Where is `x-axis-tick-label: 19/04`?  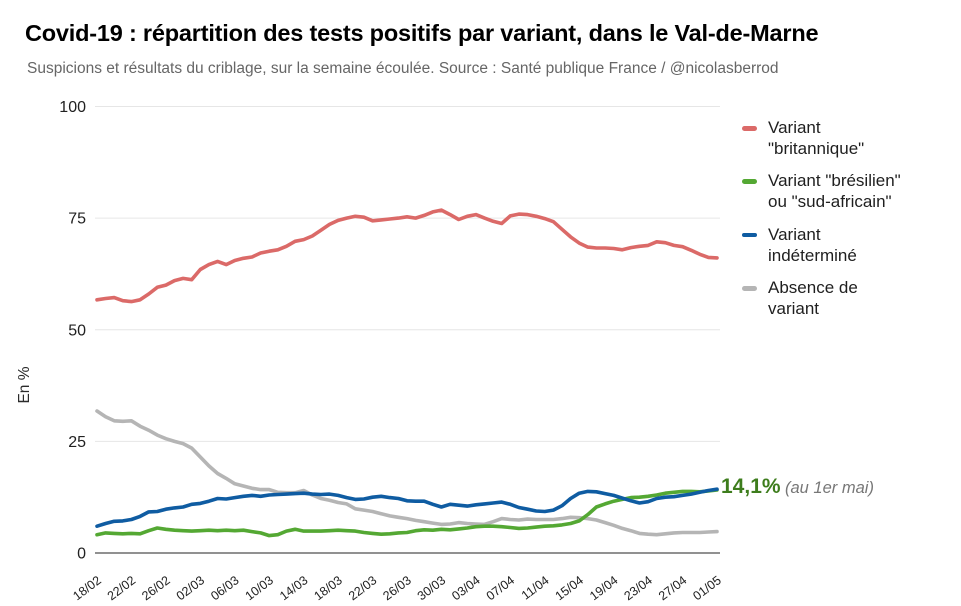
x-axis-tick-label: 19/04 is located at coordinates (603, 588).